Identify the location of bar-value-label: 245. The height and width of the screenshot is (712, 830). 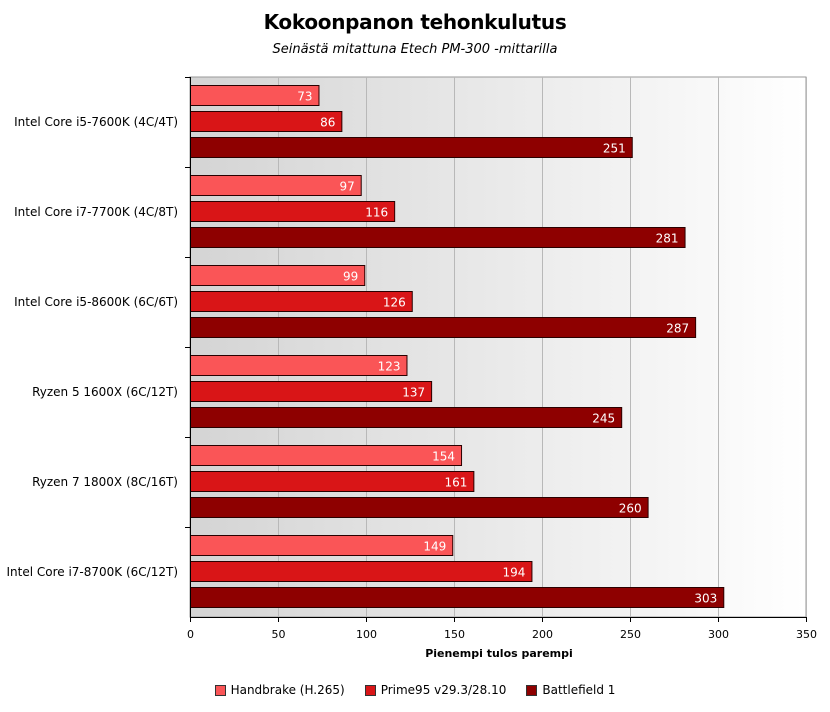
(603, 419).